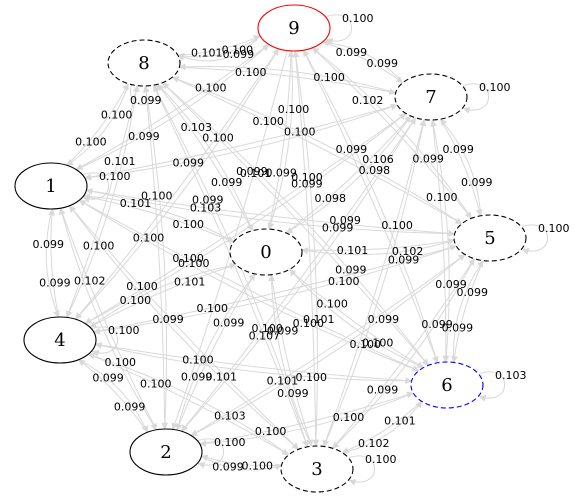  What do you see at coordinates (458, 149) in the screenshot?
I see `edge-label-7-5: 0.099` at bounding box center [458, 149].